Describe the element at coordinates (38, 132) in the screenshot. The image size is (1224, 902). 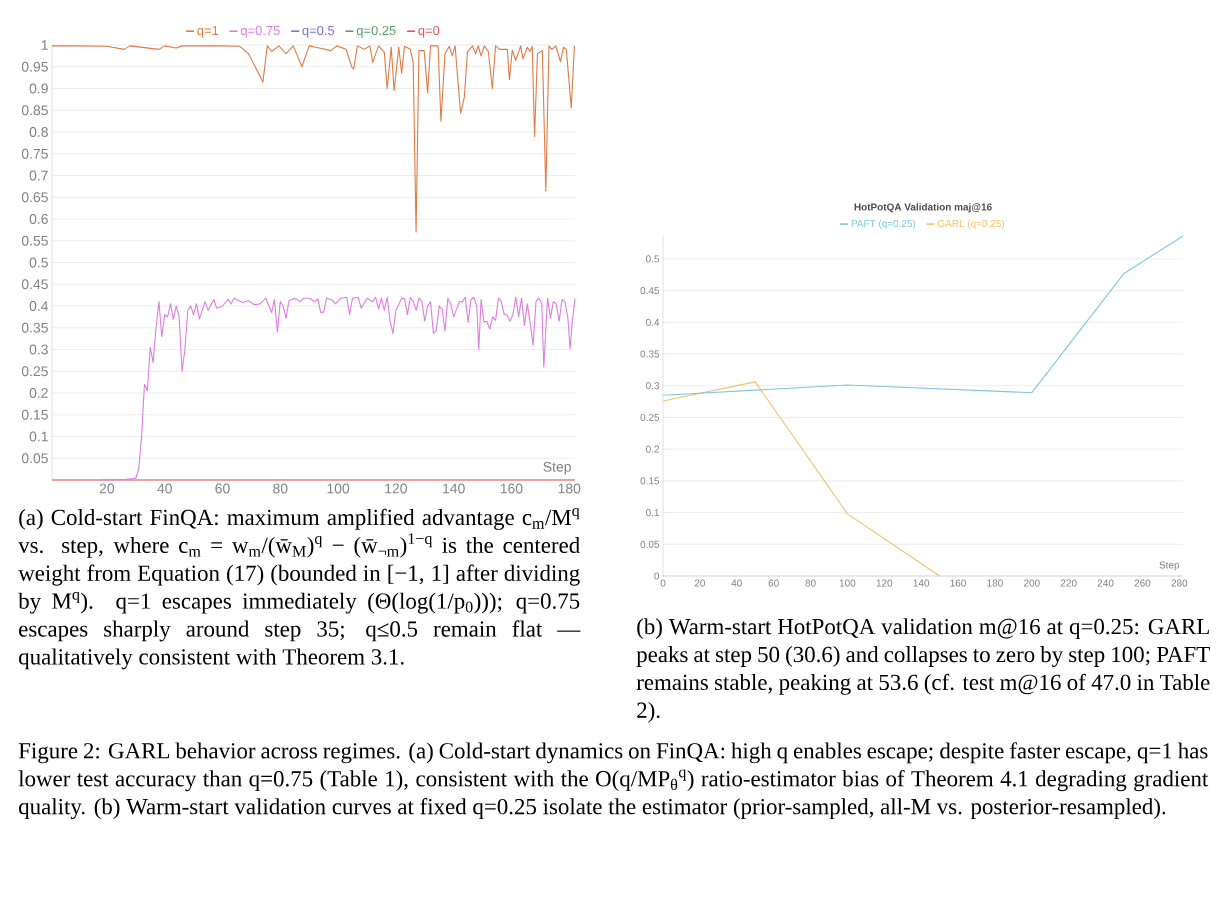
I see `y-tick-label: 0.8` at that location.